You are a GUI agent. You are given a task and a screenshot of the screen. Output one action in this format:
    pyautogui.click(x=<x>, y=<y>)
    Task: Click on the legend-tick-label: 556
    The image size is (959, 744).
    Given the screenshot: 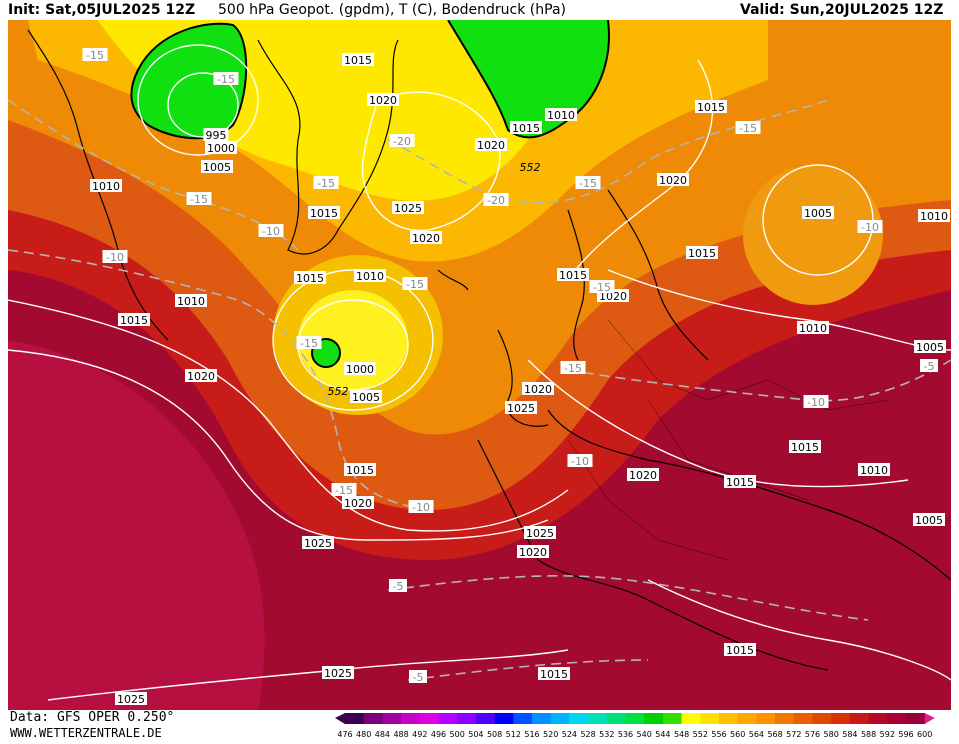 What is the action you would take?
    pyautogui.click(x=718, y=734)
    